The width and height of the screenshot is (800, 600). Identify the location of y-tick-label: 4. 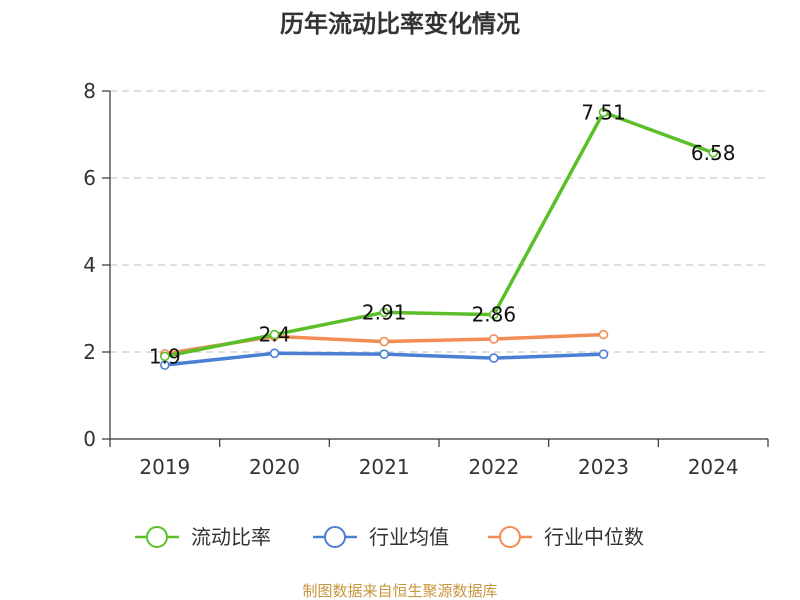
(89, 265).